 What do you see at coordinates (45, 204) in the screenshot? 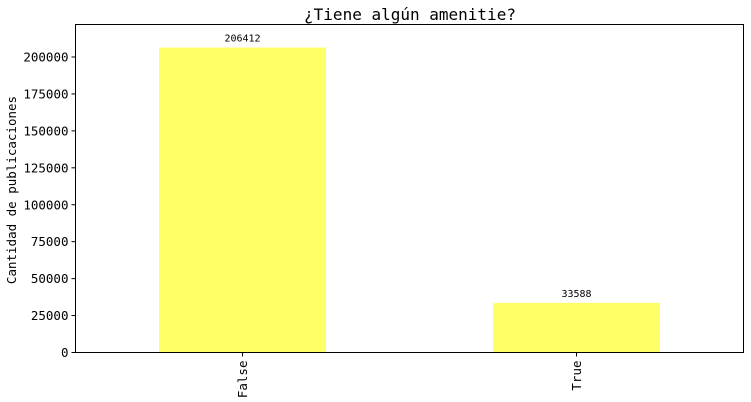
I see `y-tick-label: 100000` at bounding box center [45, 204].